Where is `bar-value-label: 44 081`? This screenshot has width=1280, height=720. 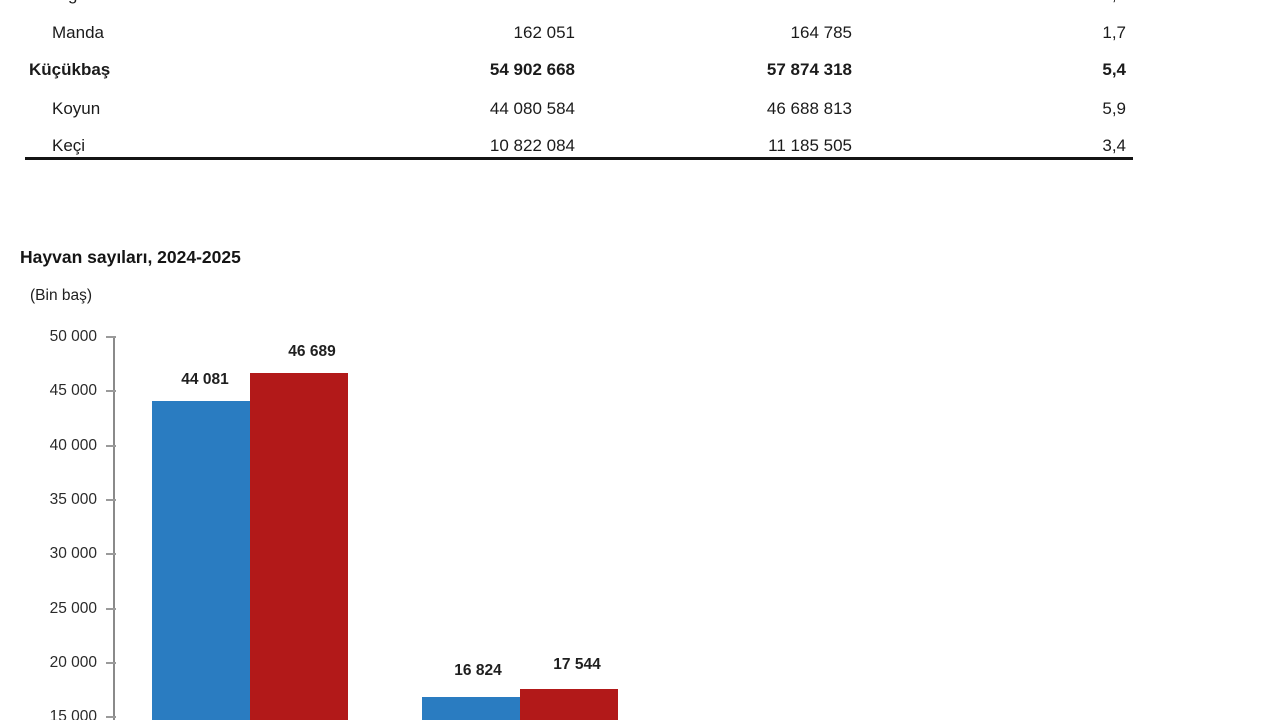
bar-value-label: 44 081 is located at coordinates (205, 379).